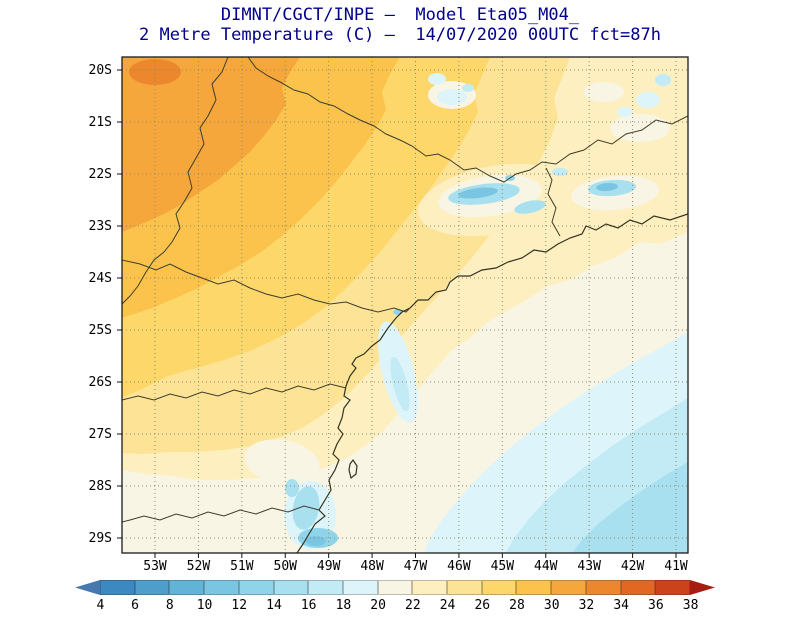  What do you see at coordinates (274, 605) in the screenshot?
I see `colorbar-value: 14` at bounding box center [274, 605].